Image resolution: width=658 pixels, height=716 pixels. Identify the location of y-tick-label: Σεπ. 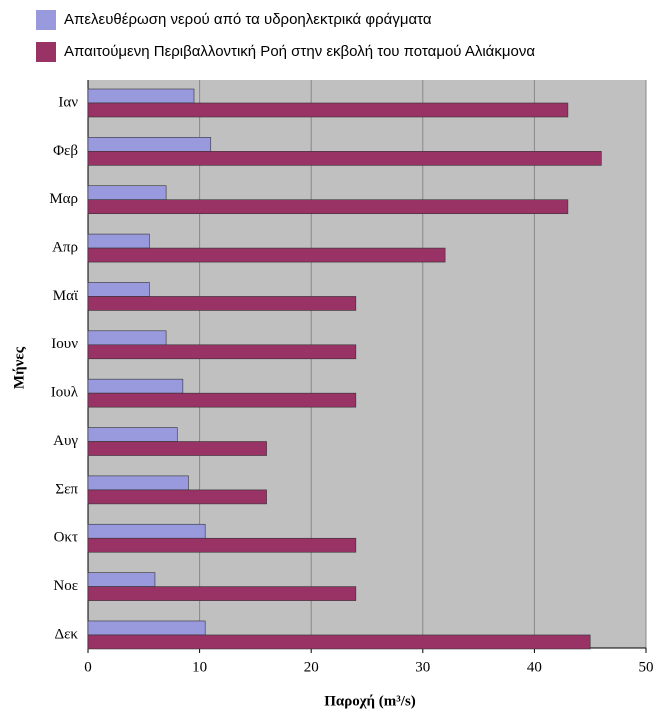
(66, 489).